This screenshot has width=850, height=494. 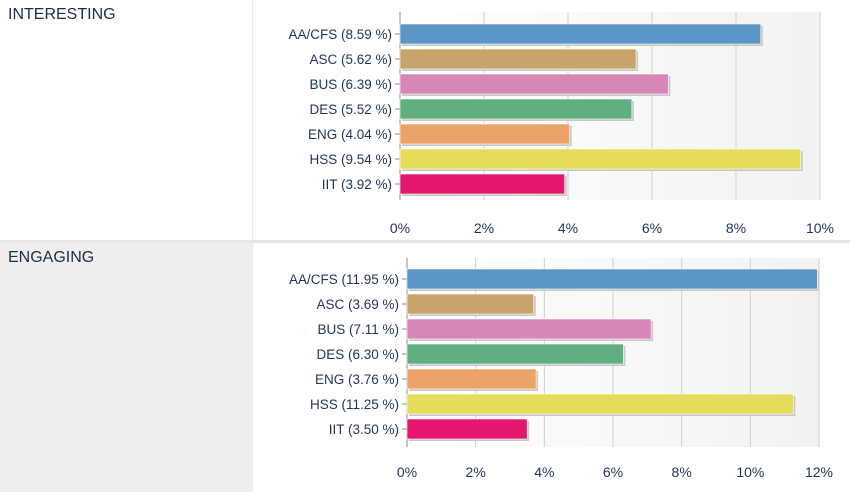 What do you see at coordinates (613, 472) in the screenshot?
I see `engaging-tick-label: 6%` at bounding box center [613, 472].